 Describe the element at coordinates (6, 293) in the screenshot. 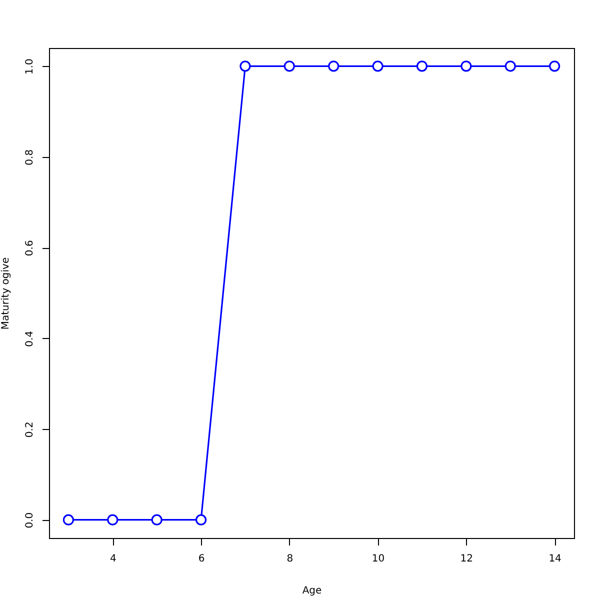

I see `y-axis-title: Maturity ogive` at that location.